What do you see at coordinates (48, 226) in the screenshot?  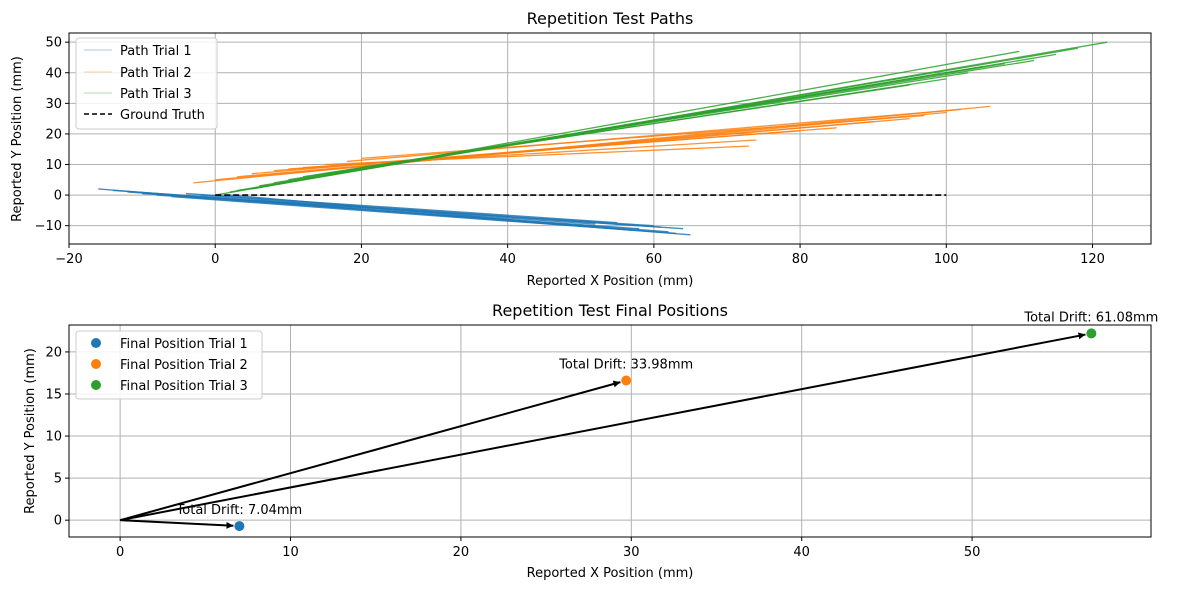 I see `y-tick-label: −10` at bounding box center [48, 226].